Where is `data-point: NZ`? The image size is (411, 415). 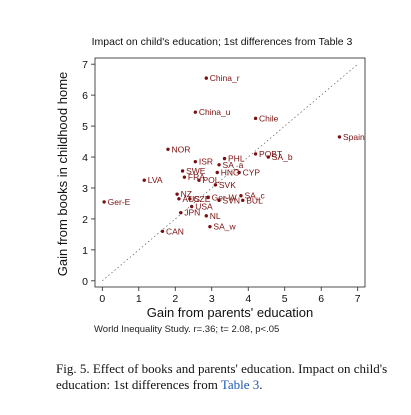 data-point: NZ is located at coordinates (183, 194).